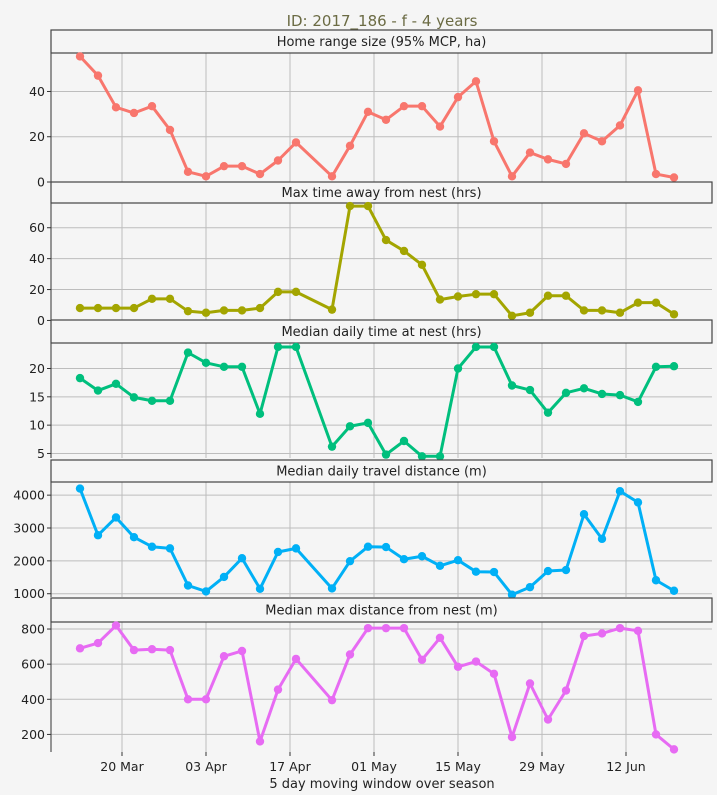 The image size is (717, 795). What do you see at coordinates (33, 629) in the screenshot?
I see `y-tick-label: 800` at bounding box center [33, 629].